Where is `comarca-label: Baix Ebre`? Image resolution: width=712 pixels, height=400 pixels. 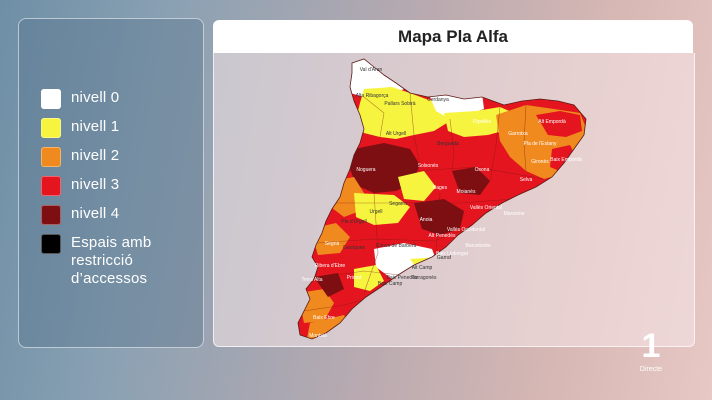 comarca-label: Baix Ebre is located at coordinates (324, 318).